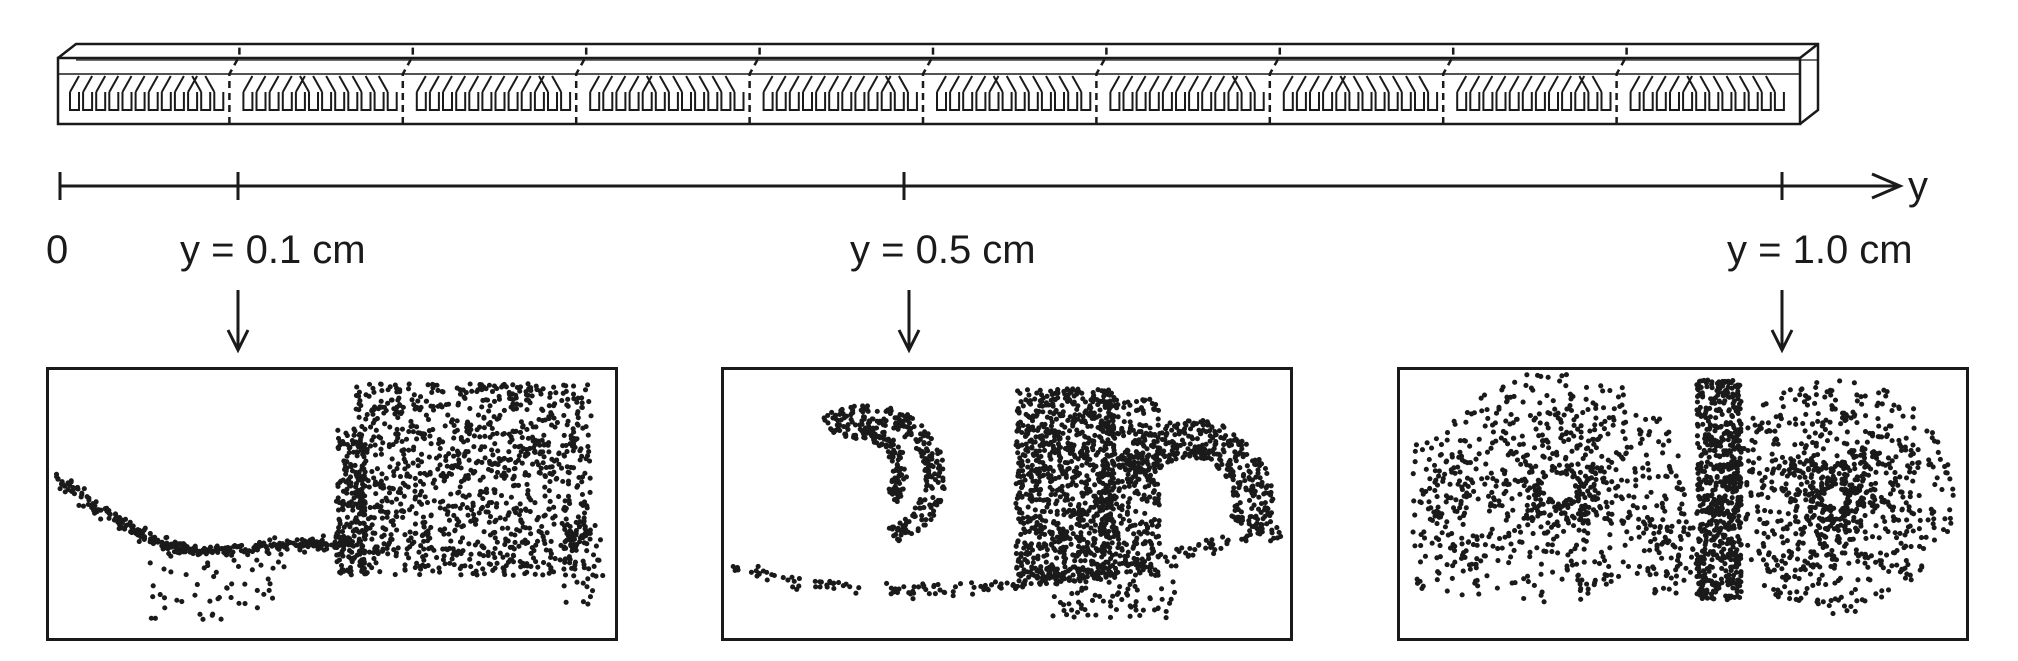  What do you see at coordinates (273, 250) in the screenshot?
I see `section-label-0-1cm: y = 0.1 cm` at bounding box center [273, 250].